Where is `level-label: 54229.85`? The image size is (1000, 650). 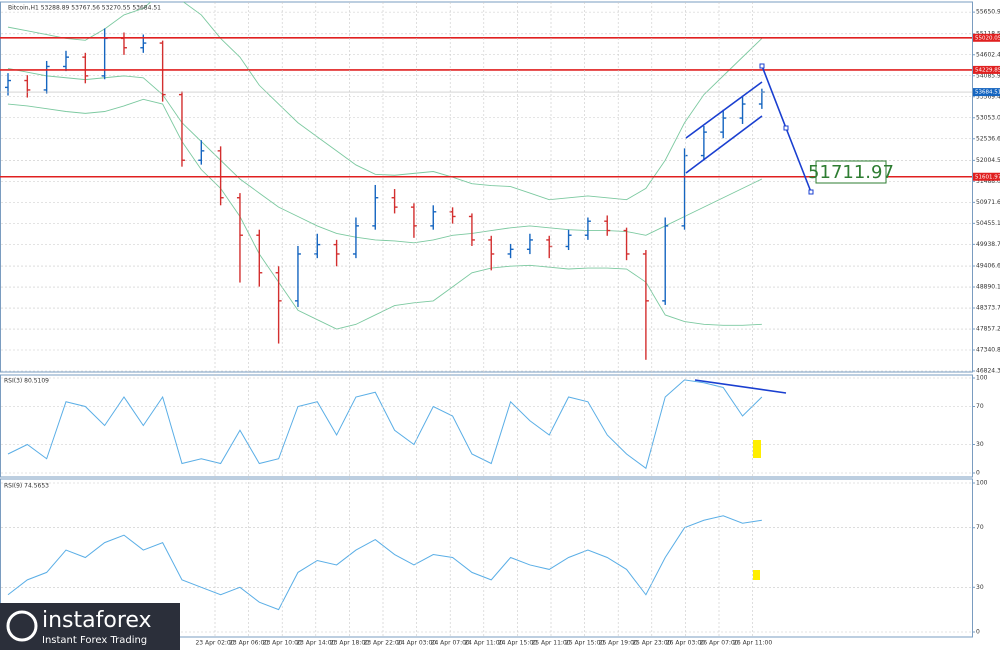
level-label: 54229.85 is located at coordinates (987, 70).